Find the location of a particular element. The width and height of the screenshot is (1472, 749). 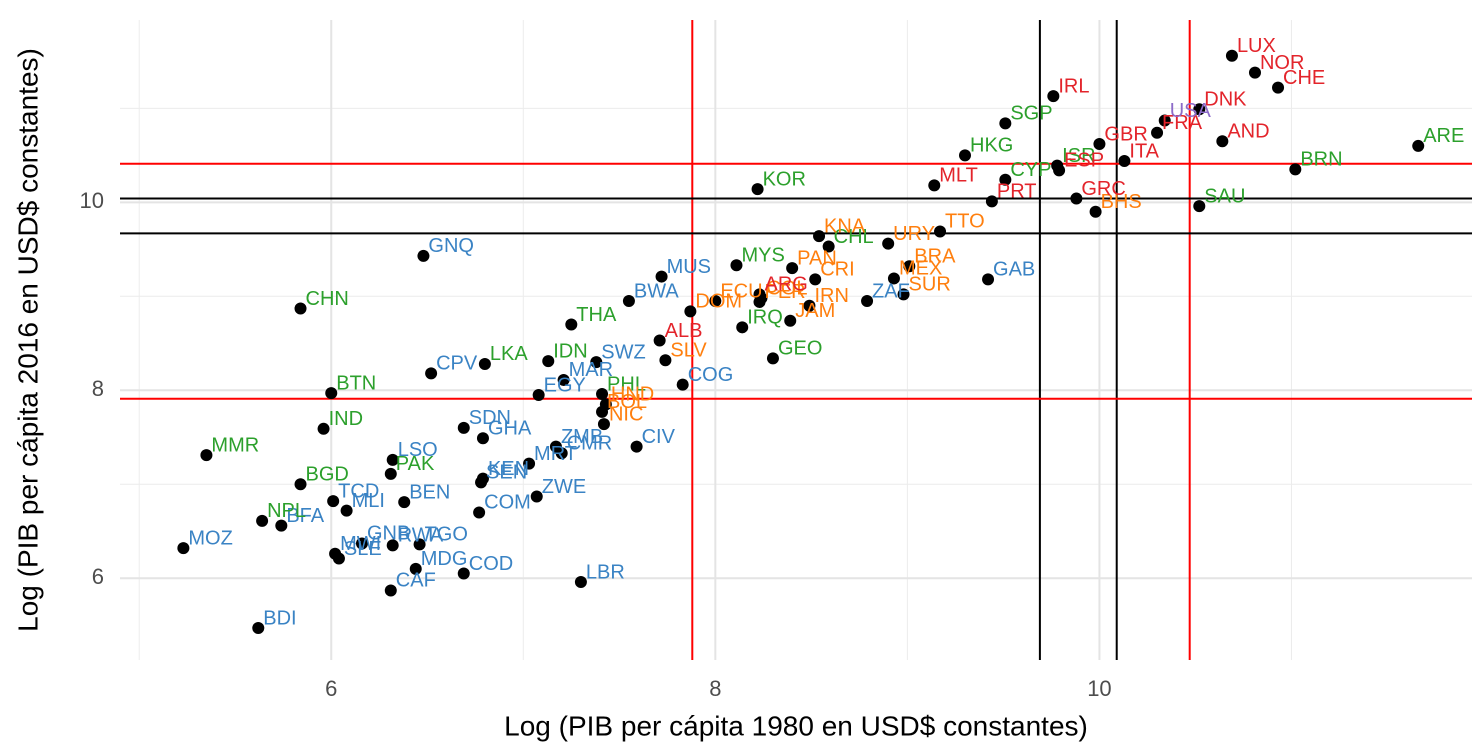

point-label: CIV is located at coordinates (659, 437).